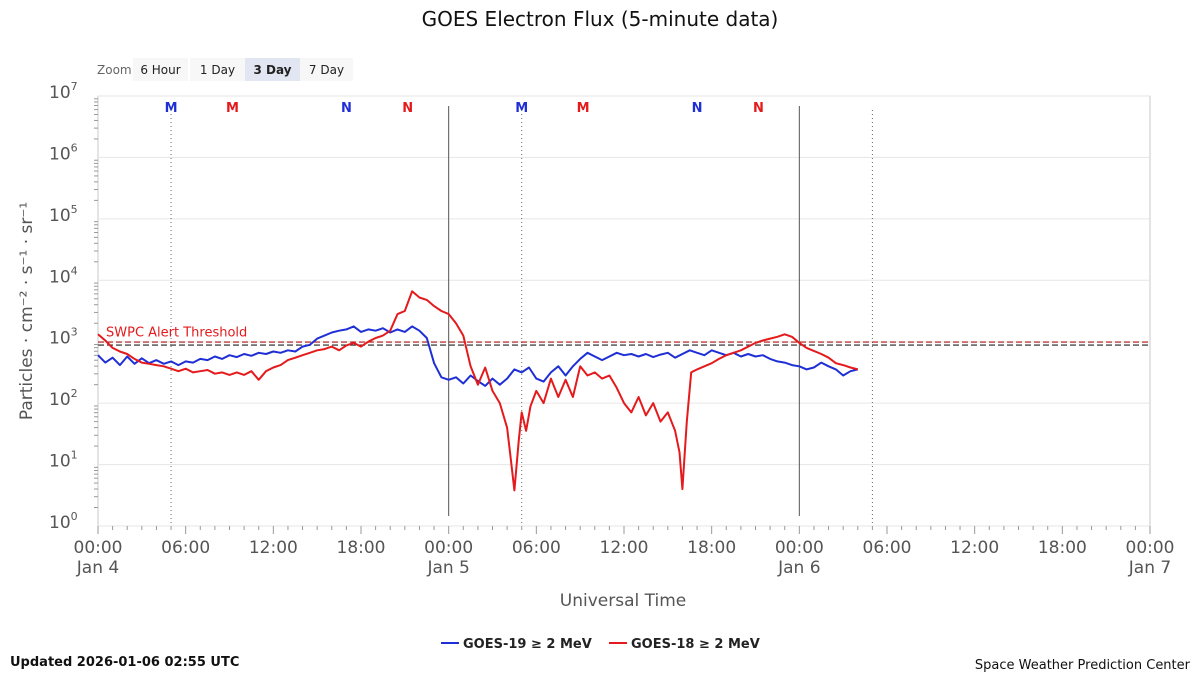  Describe the element at coordinates (600, 19) in the screenshot. I see `chart-title: GOES Electron Flux (5-minute data)` at that location.